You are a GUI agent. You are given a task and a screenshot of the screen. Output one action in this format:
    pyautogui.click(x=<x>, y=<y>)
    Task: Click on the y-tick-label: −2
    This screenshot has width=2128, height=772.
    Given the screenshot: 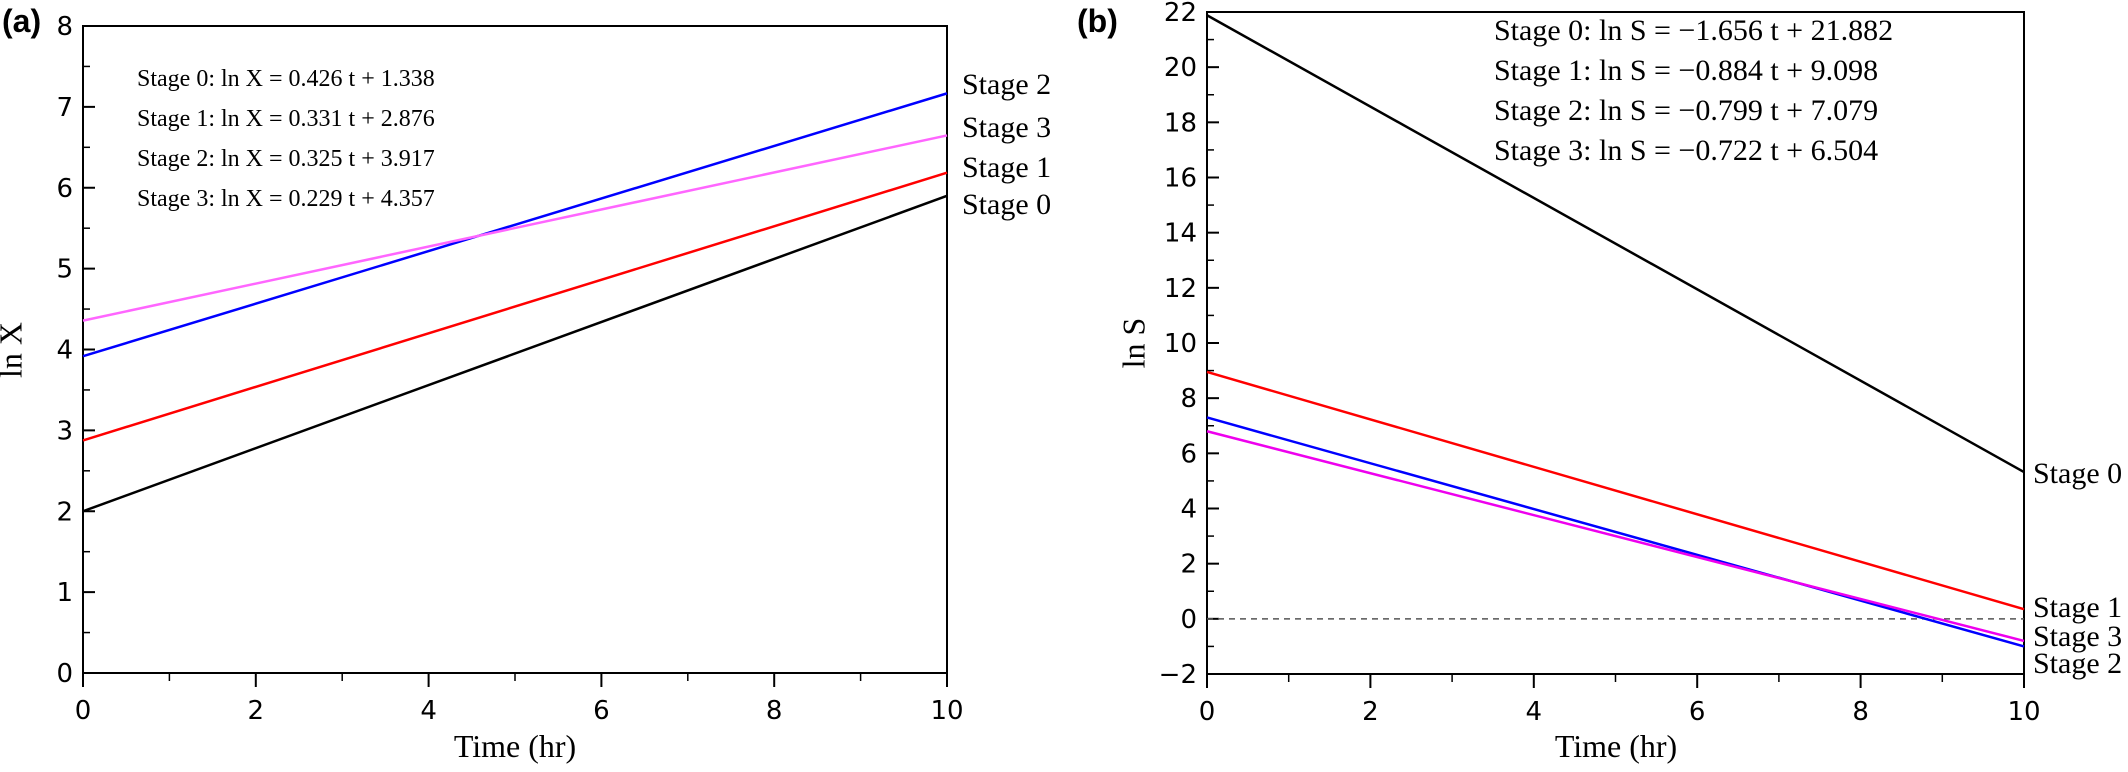 What is the action you would take?
    pyautogui.click(x=1178, y=675)
    